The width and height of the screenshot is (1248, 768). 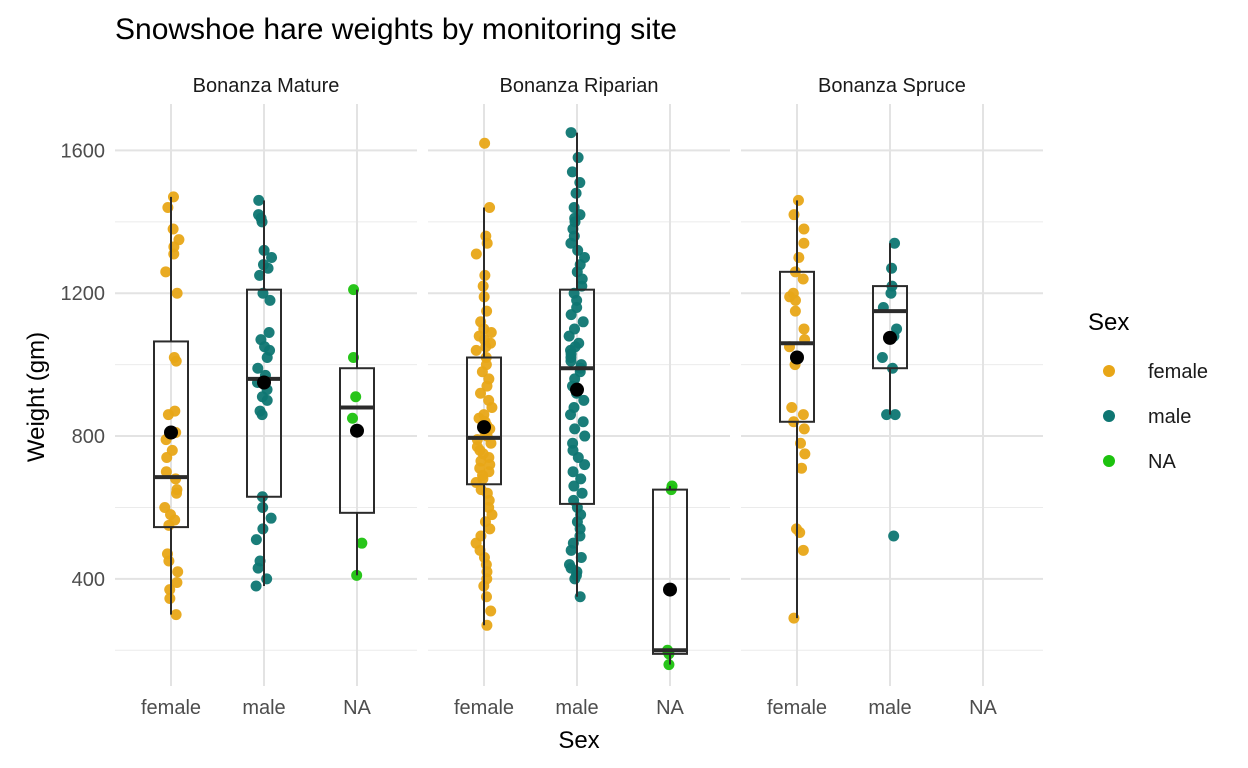 What do you see at coordinates (1109, 416) in the screenshot?
I see `legend-key-male` at bounding box center [1109, 416].